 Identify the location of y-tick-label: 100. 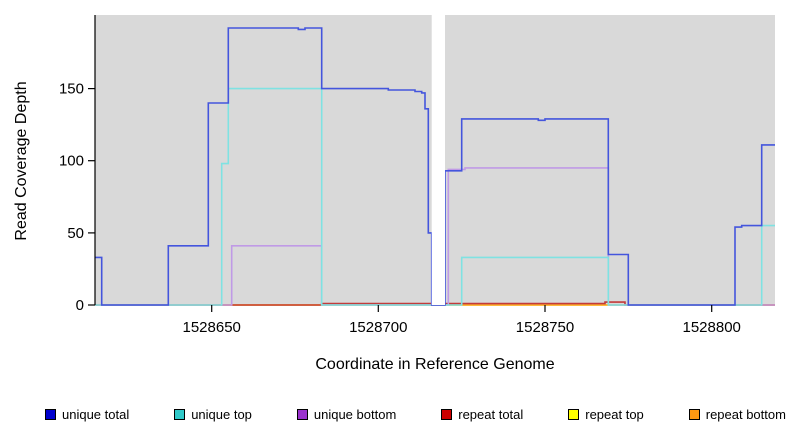
(71, 161).